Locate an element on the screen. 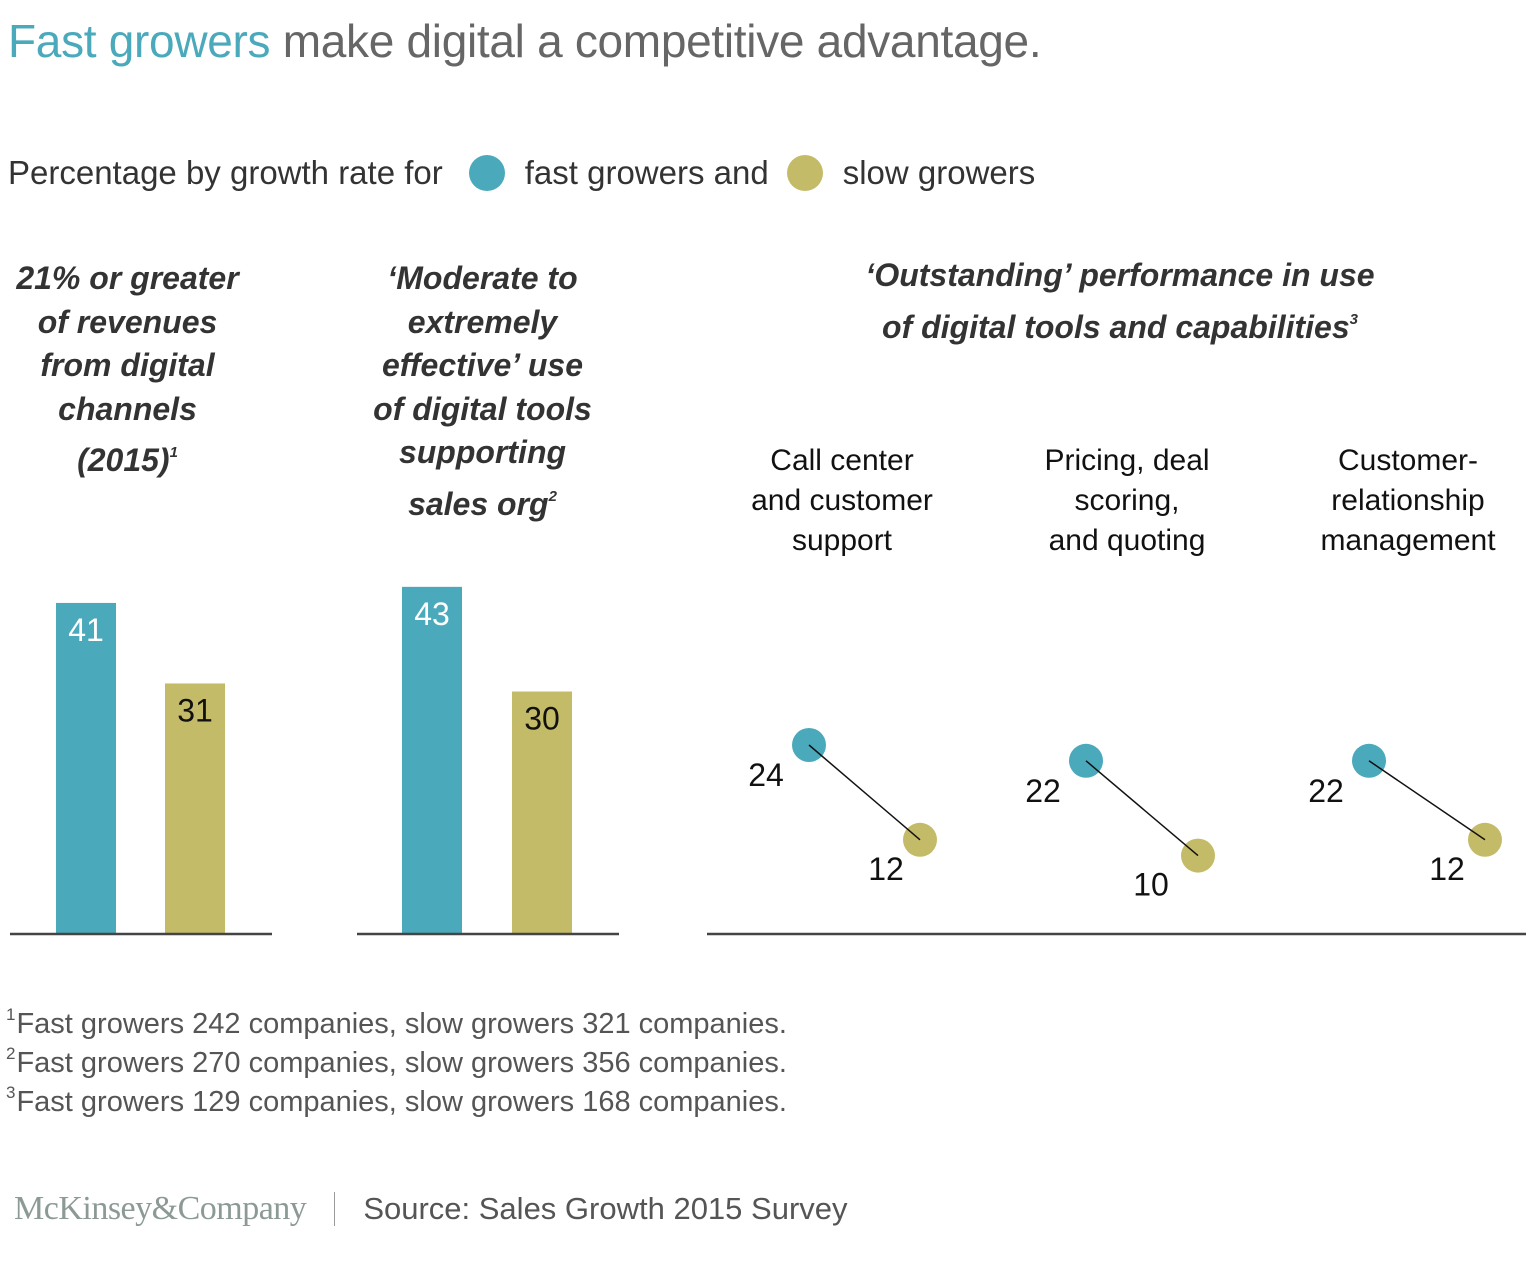  title-rest: make digital a competitive advantage. is located at coordinates (656, 41).